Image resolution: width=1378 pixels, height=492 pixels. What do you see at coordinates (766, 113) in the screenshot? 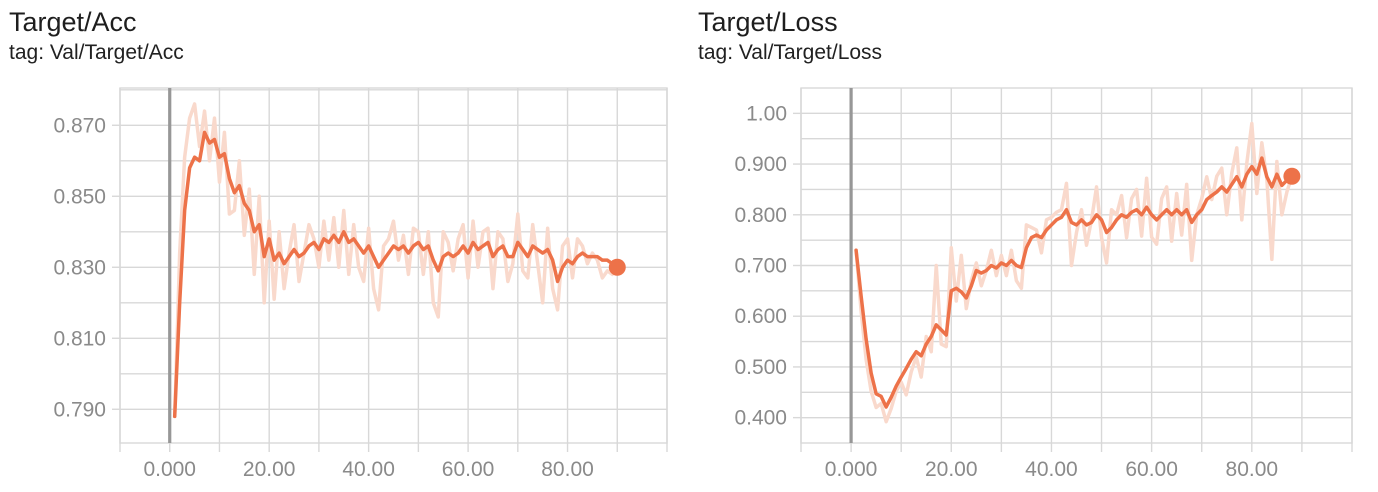
I see `svg-text: 1.00` at bounding box center [766, 113].